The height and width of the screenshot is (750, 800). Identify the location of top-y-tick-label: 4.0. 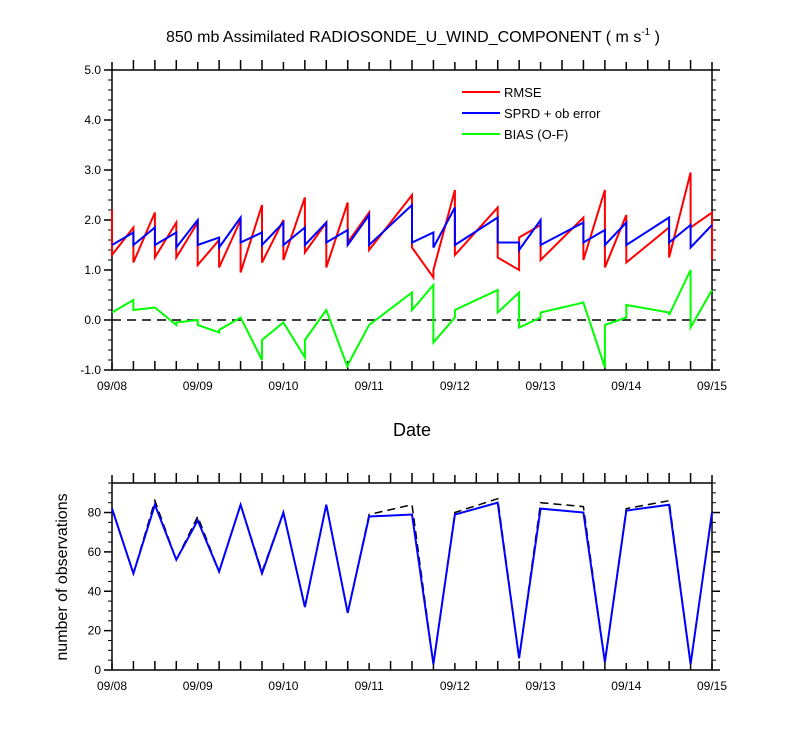
(92, 120).